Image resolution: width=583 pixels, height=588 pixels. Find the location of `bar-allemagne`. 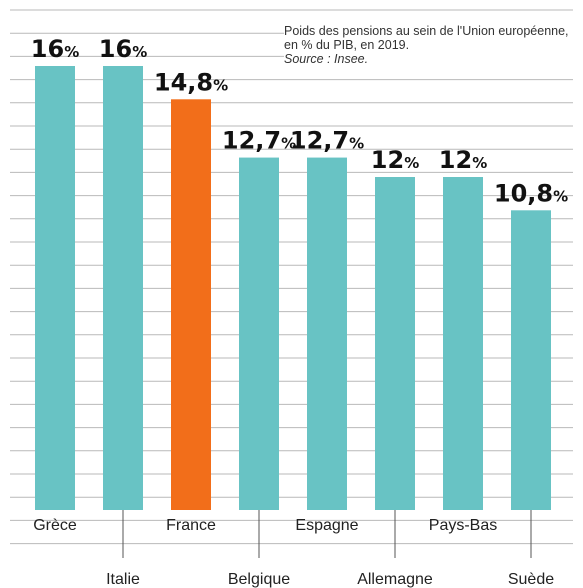

bar-allemagne is located at coordinates (395, 343).